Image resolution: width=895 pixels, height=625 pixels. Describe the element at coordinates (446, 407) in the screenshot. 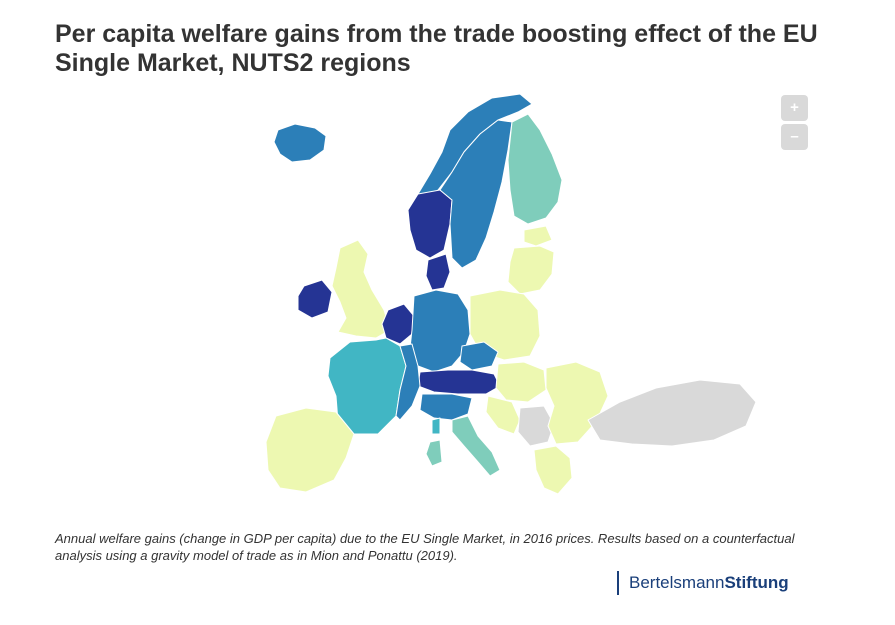

I see `region-italy-north` at that location.